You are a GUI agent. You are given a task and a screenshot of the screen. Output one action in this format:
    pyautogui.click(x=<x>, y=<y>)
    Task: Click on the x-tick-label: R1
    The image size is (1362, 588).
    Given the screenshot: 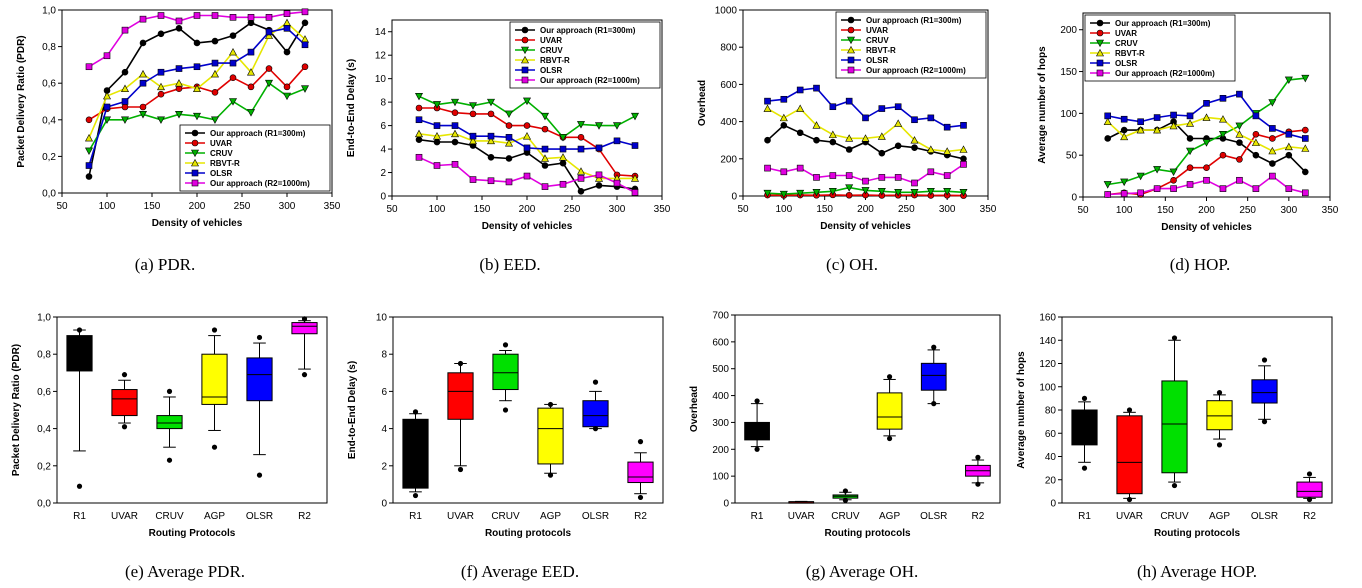 What is the action you would take?
    pyautogui.click(x=757, y=516)
    